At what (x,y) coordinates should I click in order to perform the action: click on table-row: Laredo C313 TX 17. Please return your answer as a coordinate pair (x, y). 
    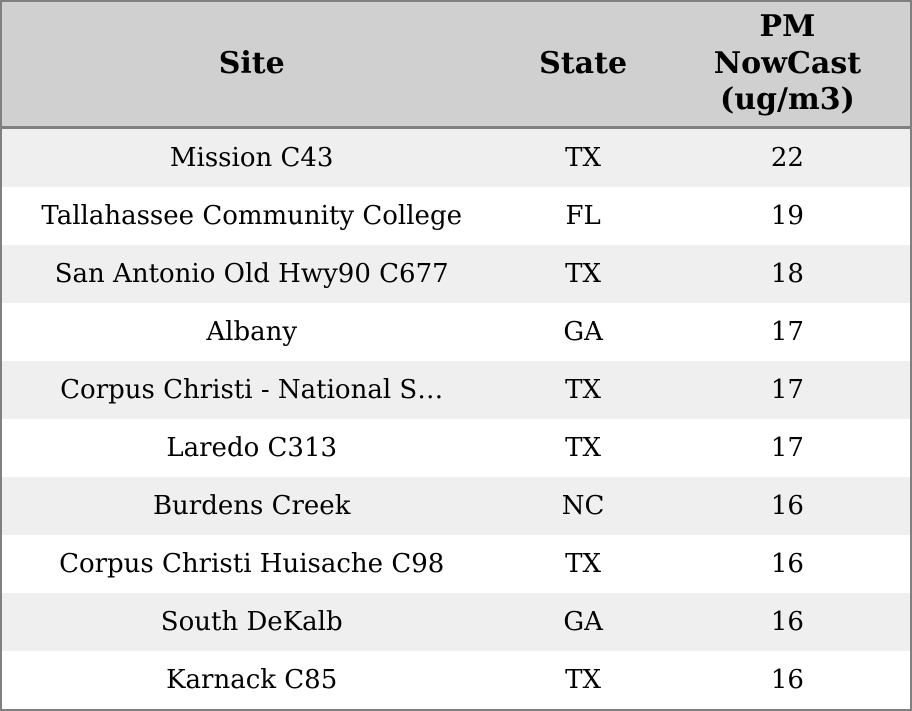
    Looking at the image, I should click on (456, 448).